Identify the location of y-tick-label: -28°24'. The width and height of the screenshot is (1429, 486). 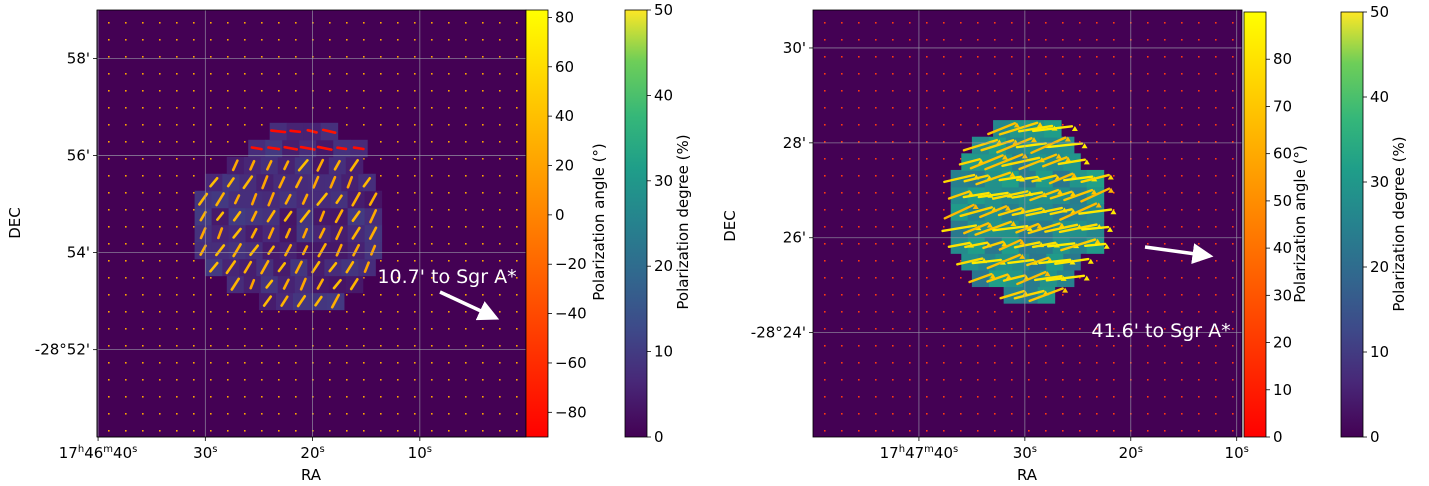
(778, 333).